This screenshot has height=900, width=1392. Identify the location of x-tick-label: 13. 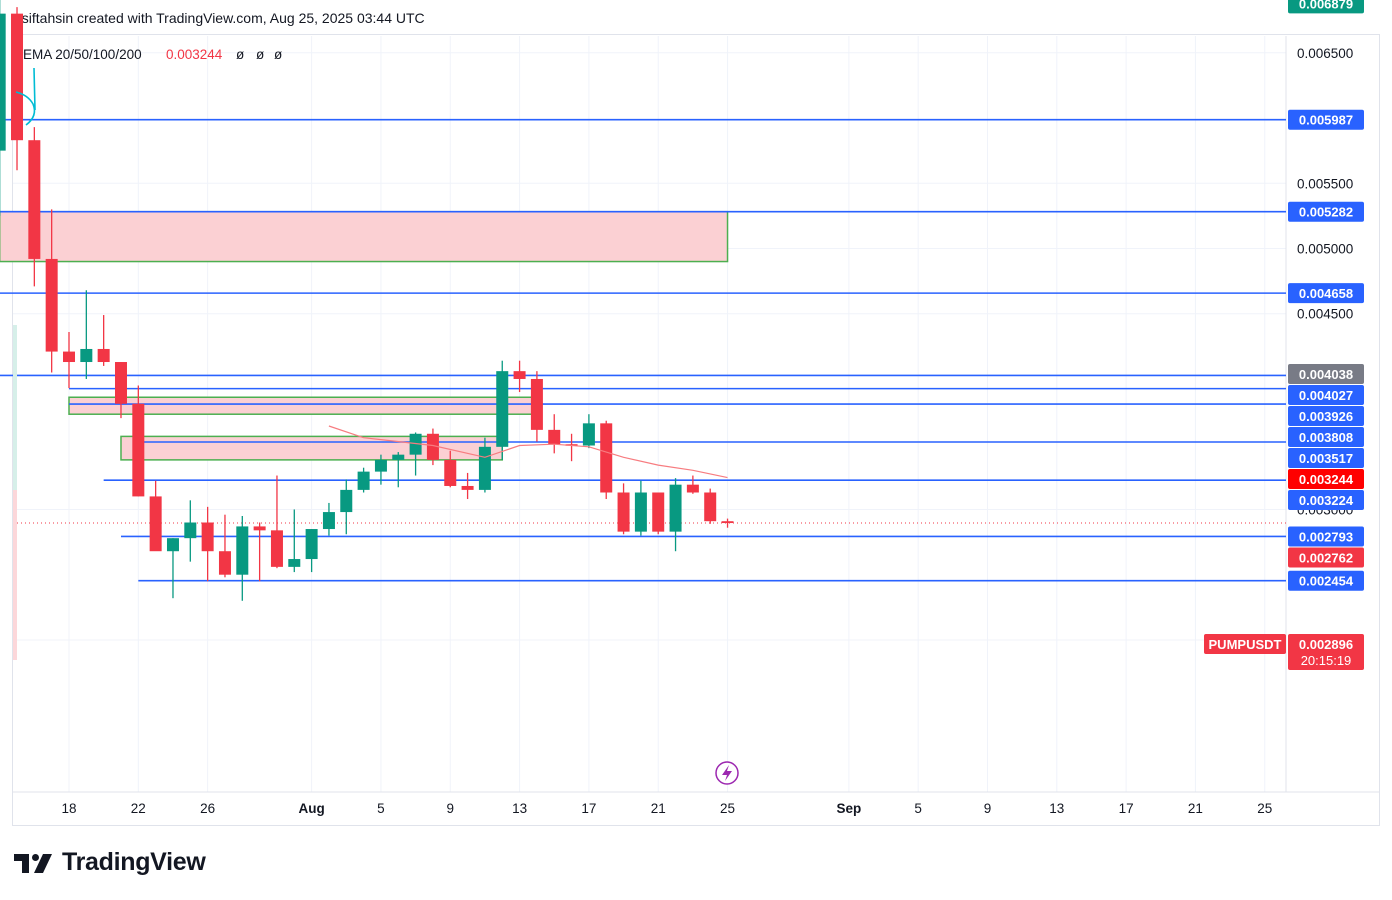
(1056, 808).